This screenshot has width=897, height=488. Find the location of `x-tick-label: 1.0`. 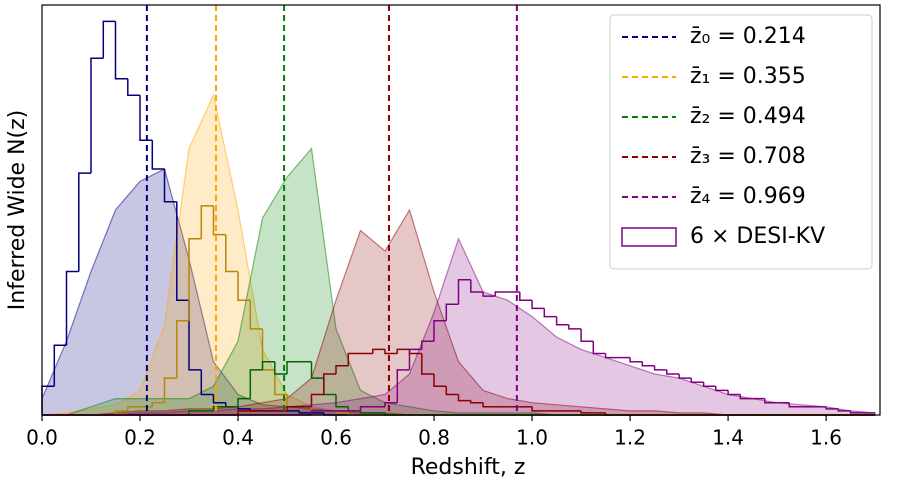

x-tick-label: 1.0 is located at coordinates (532, 438).